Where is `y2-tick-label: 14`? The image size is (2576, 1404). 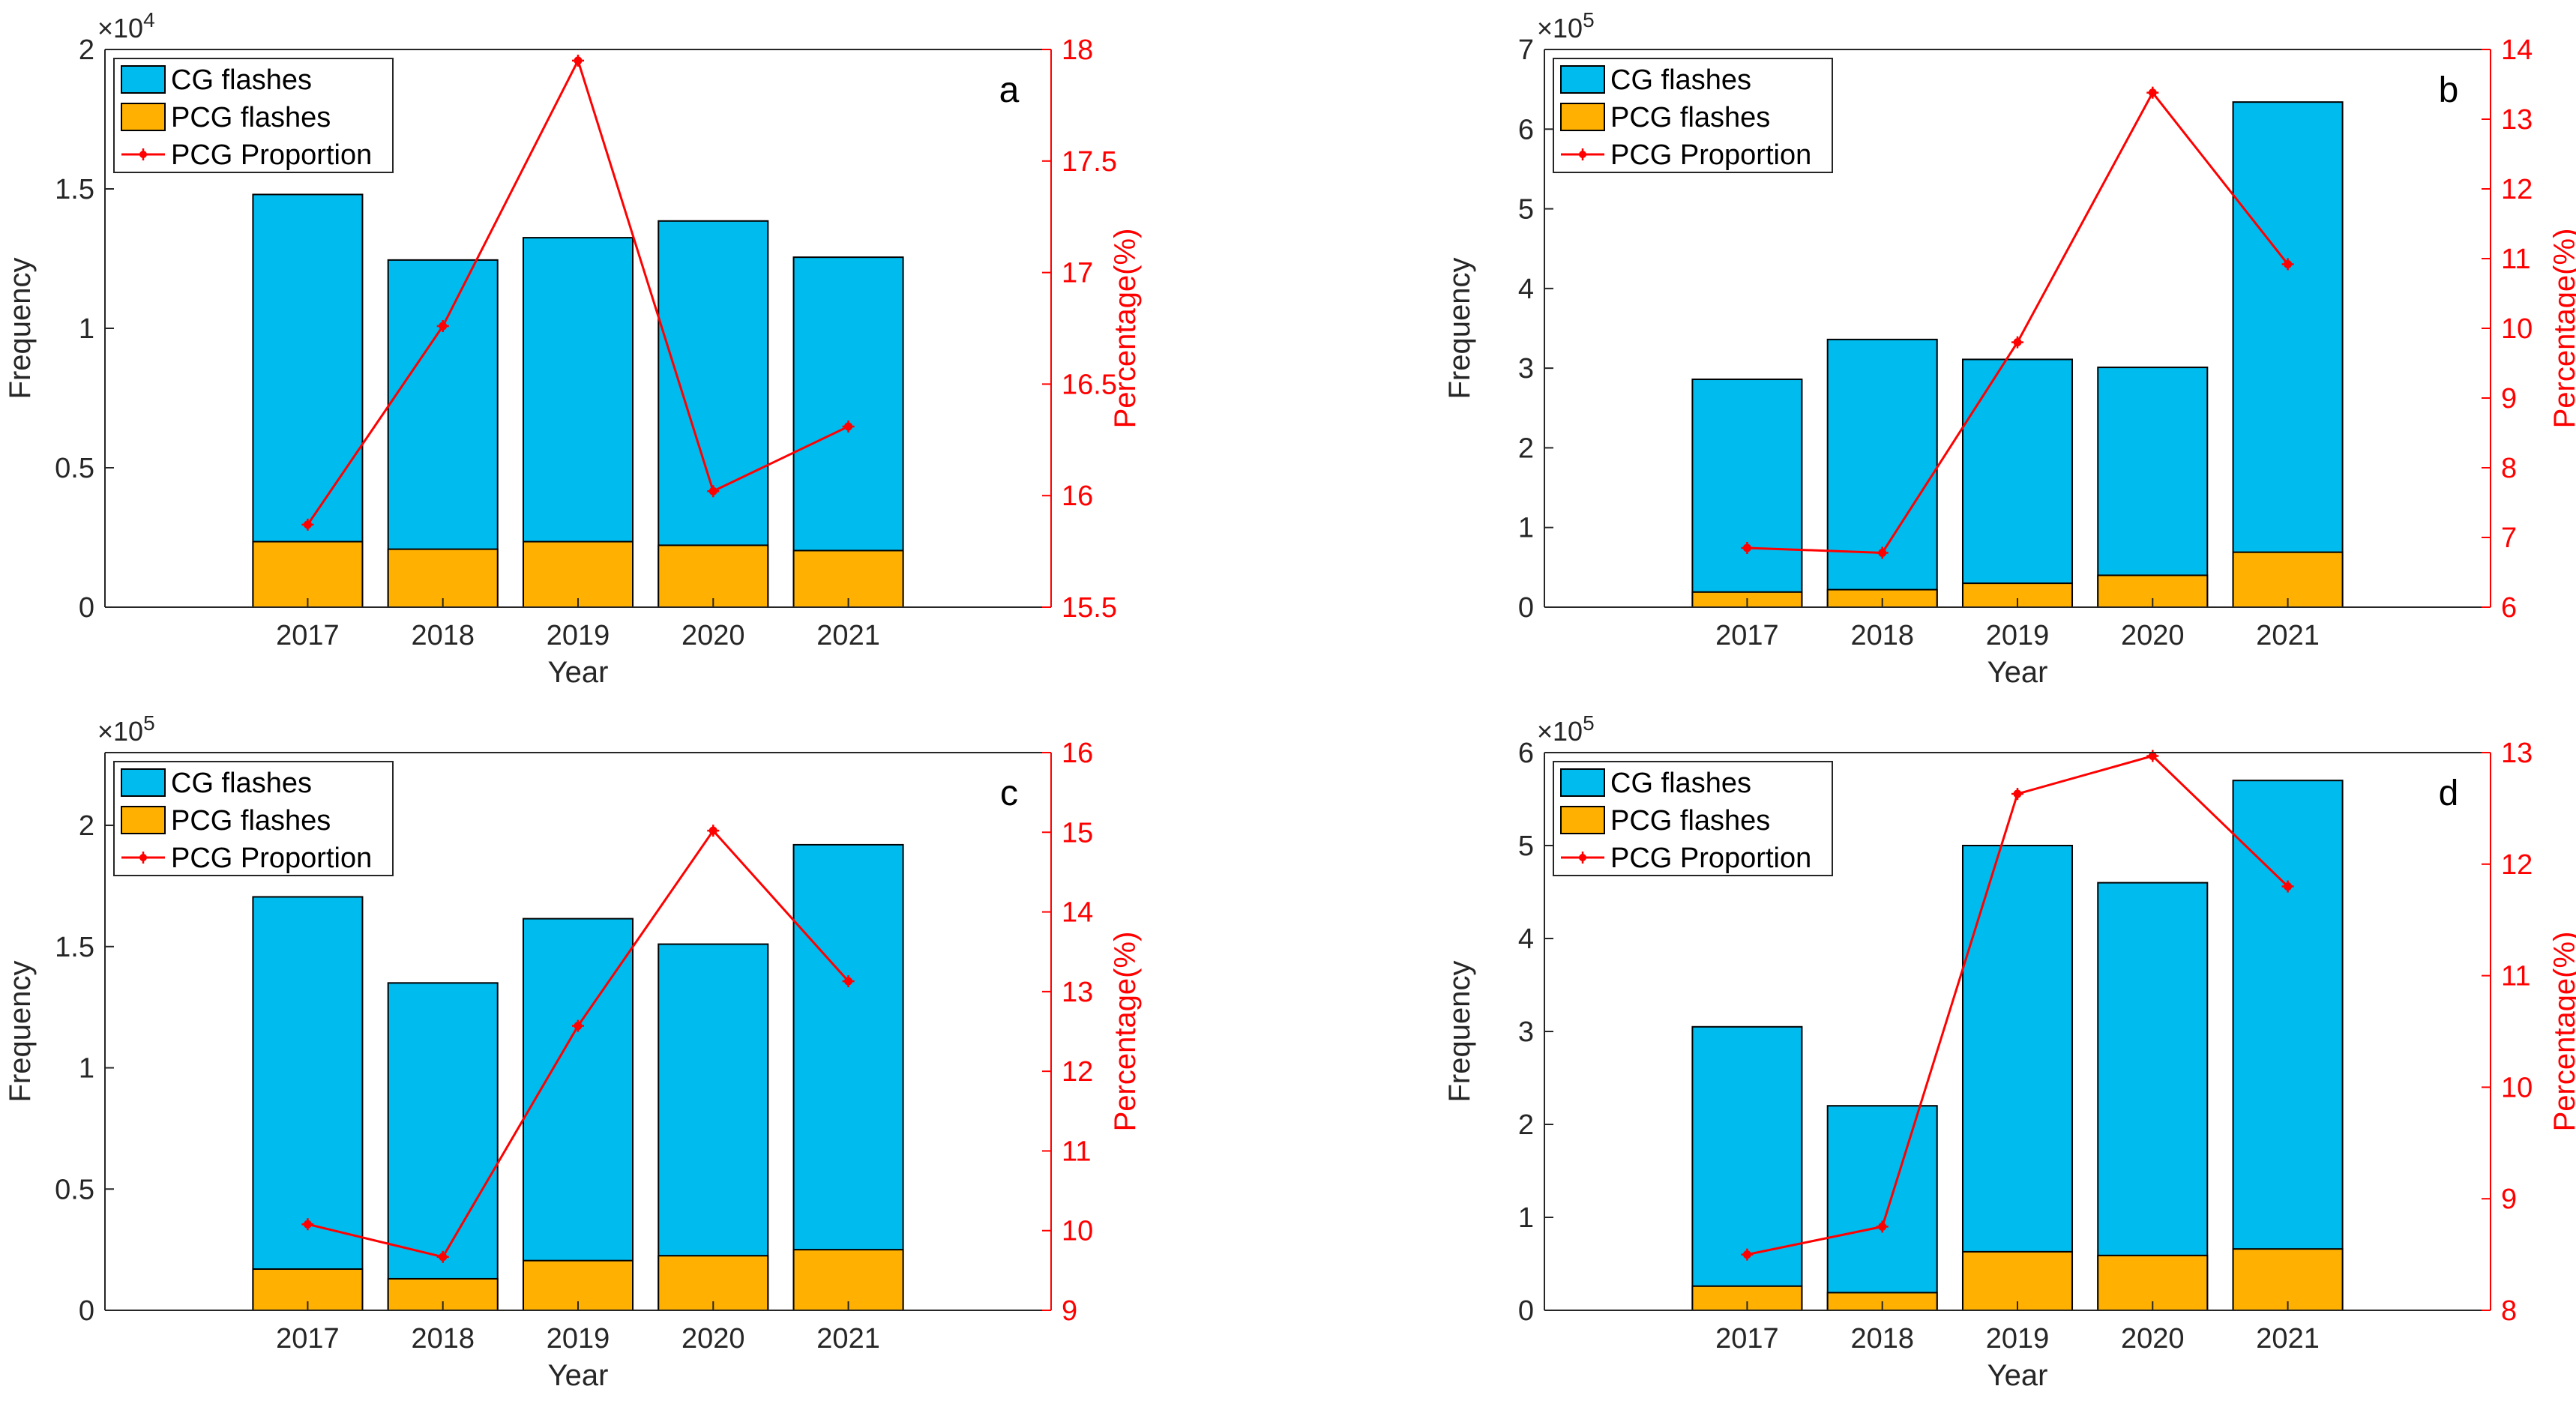 y2-tick-label: 14 is located at coordinates (1077, 913).